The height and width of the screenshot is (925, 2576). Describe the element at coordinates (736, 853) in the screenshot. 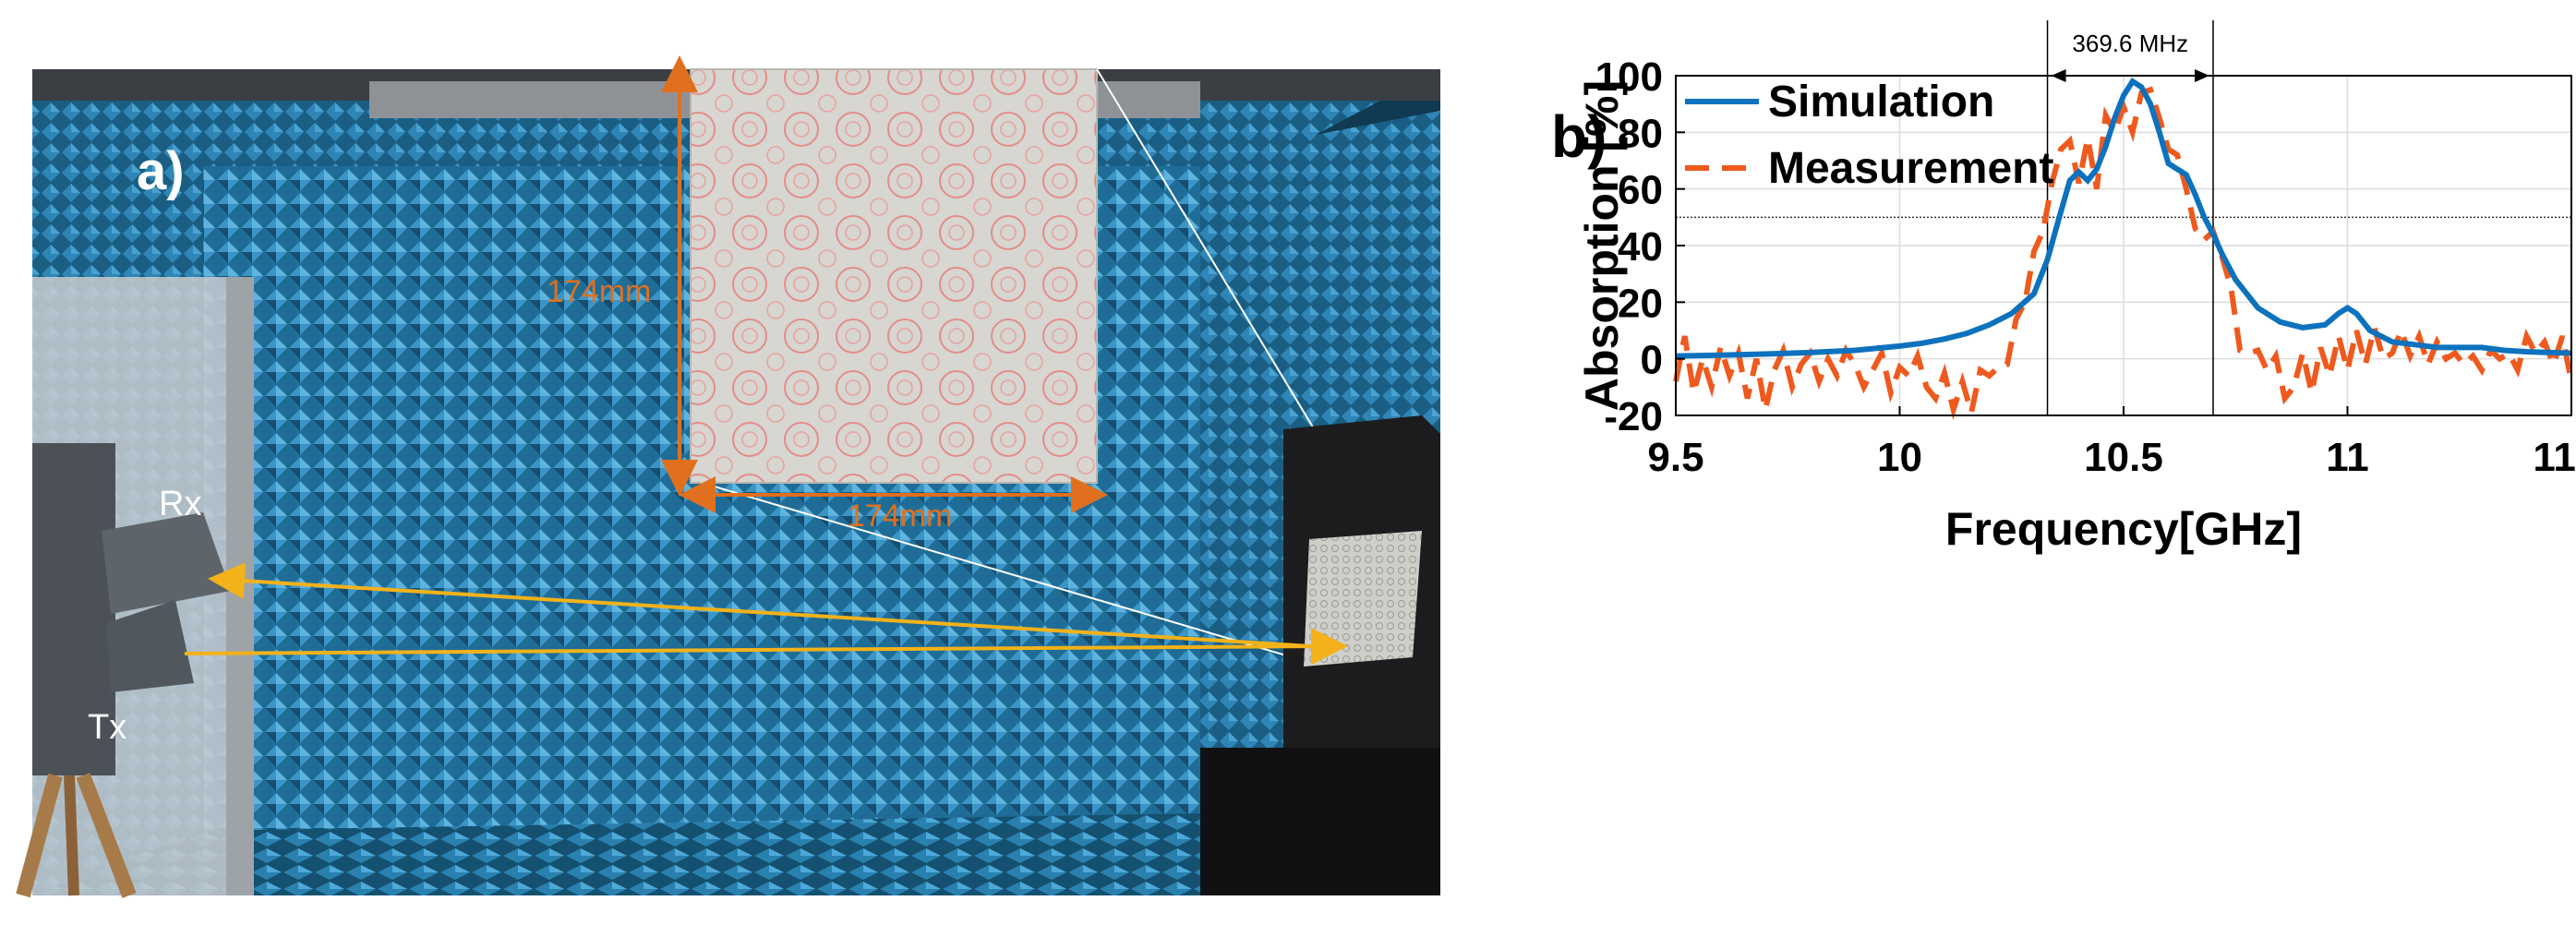

I see `floor-absorbers` at that location.